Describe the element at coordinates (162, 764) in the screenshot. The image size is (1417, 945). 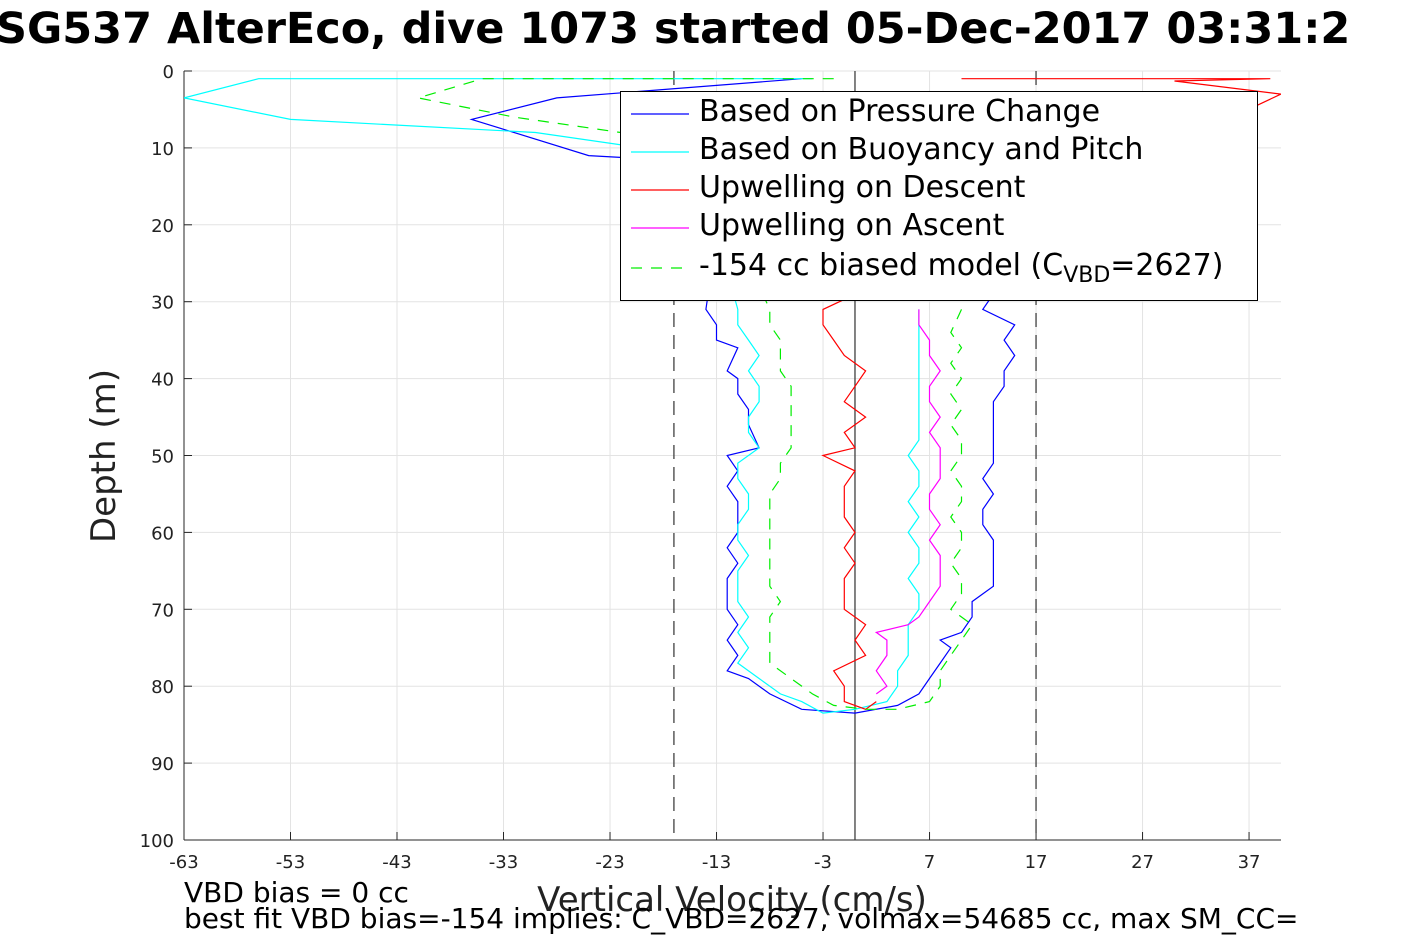
I see `y-tick-label: 90` at that location.